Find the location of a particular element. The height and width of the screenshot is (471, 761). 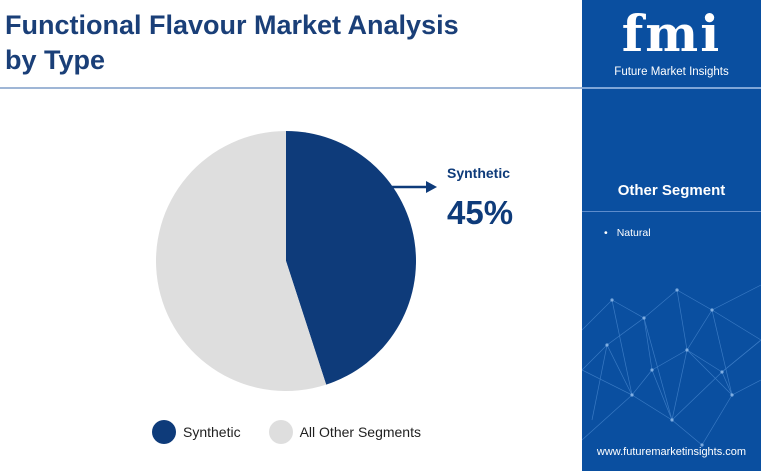

legend: Synthetic All Other Segments is located at coordinates (300, 432).